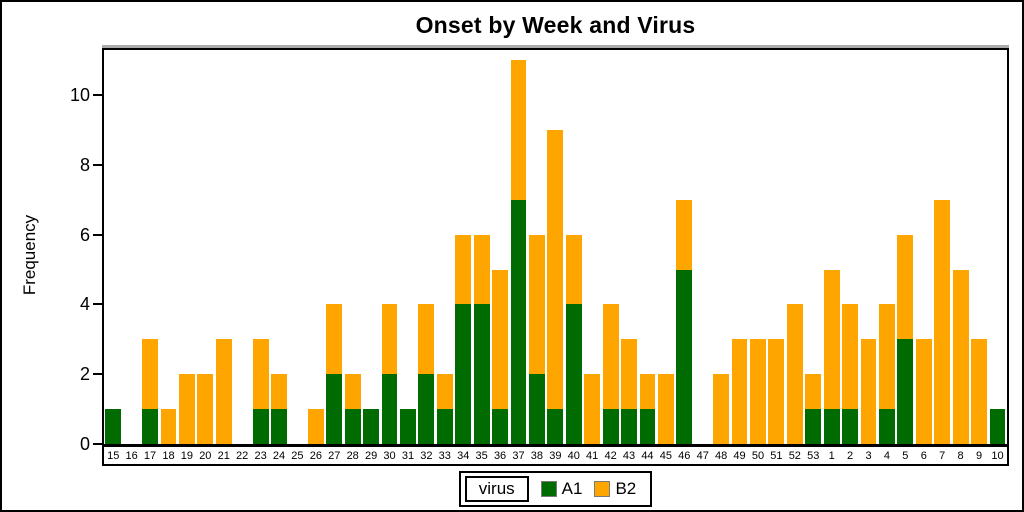  Describe the element at coordinates (684, 455) in the screenshot. I see `x-tick-label: 46` at that location.